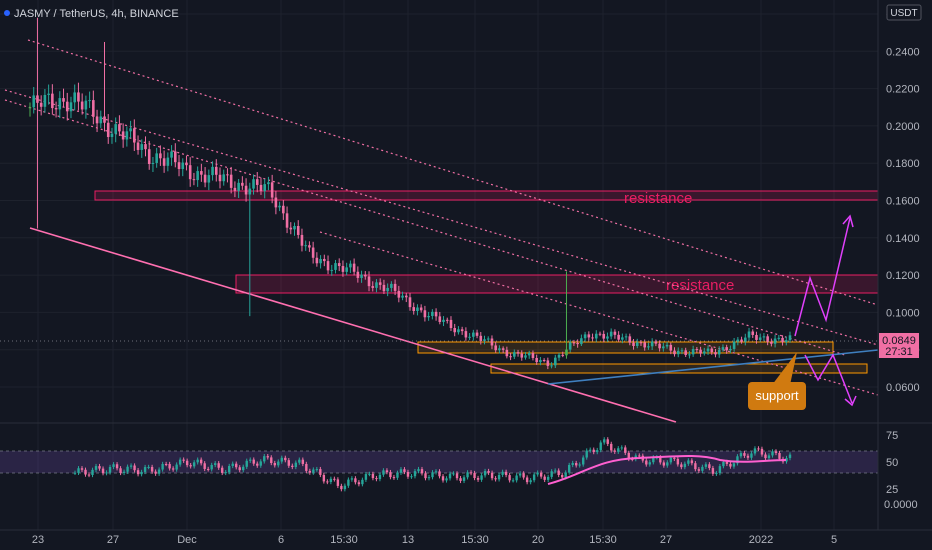  Describe the element at coordinates (777, 396) in the screenshot. I see `support-callout` at that location.